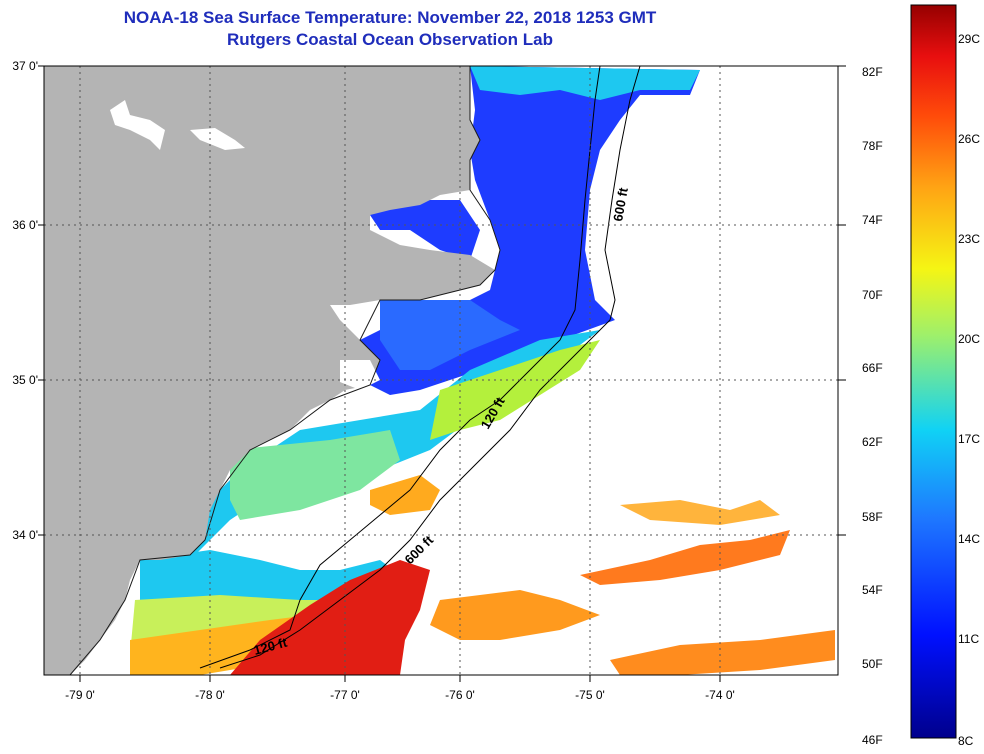 The image size is (984, 754). What do you see at coordinates (345, 695) in the screenshot?
I see `lon-label: -77 0'` at bounding box center [345, 695].